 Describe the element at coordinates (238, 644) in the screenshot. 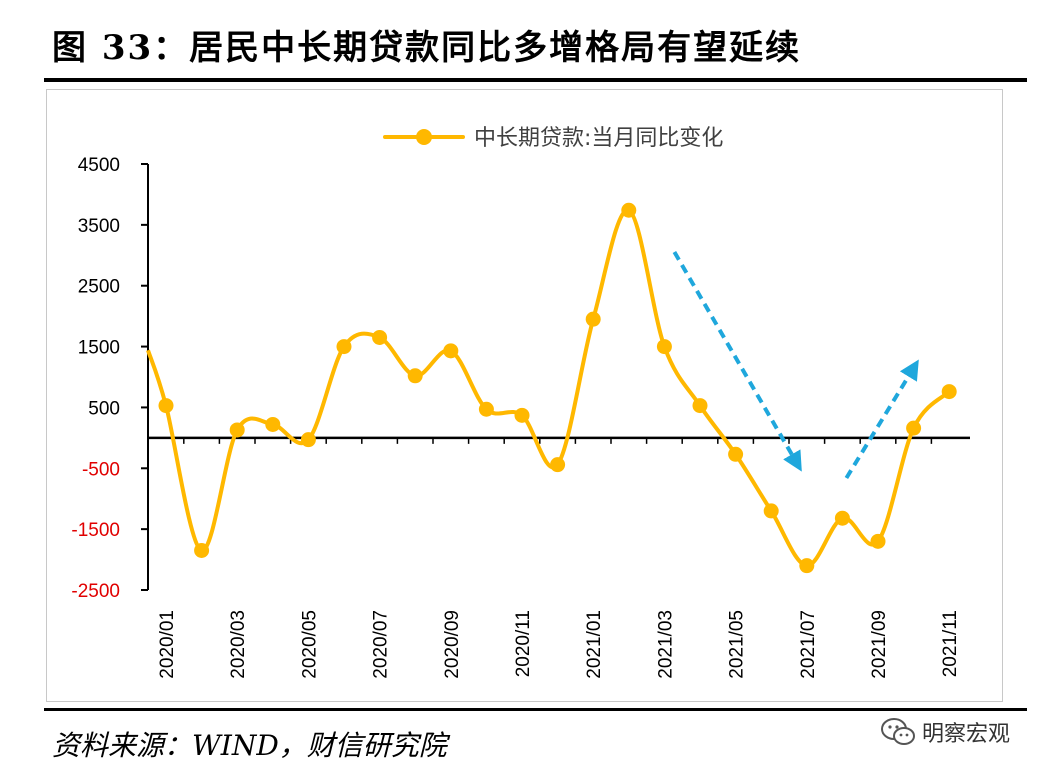

I see `x-tick-label: 2020/03` at that location.